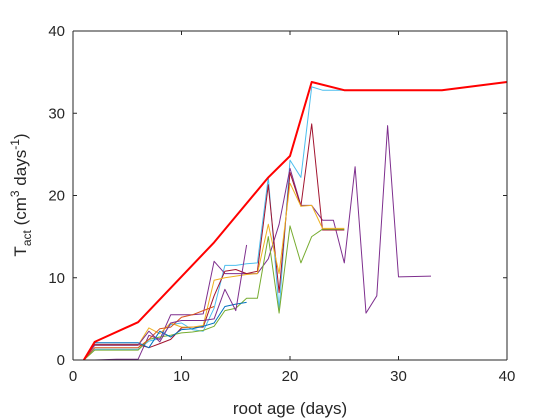 The width and height of the screenshot is (560, 420). What do you see at coordinates (61, 360) in the screenshot?
I see `y-tick-label: 0` at bounding box center [61, 360].